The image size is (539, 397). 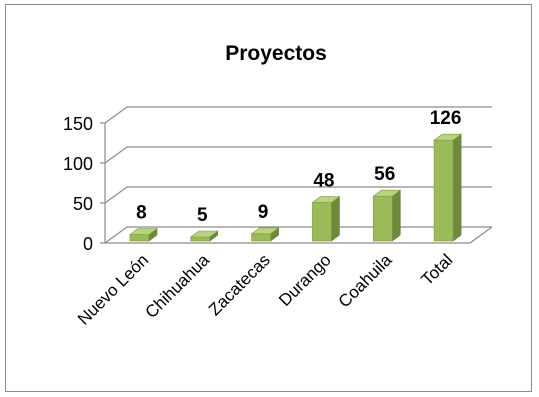 I want to click on category-label: Zacatecas, so click(x=239, y=284).